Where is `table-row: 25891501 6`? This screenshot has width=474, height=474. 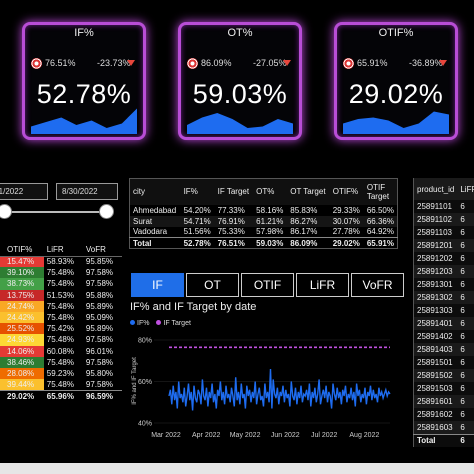
table-row: 25891501 6 is located at coordinates (444, 362).